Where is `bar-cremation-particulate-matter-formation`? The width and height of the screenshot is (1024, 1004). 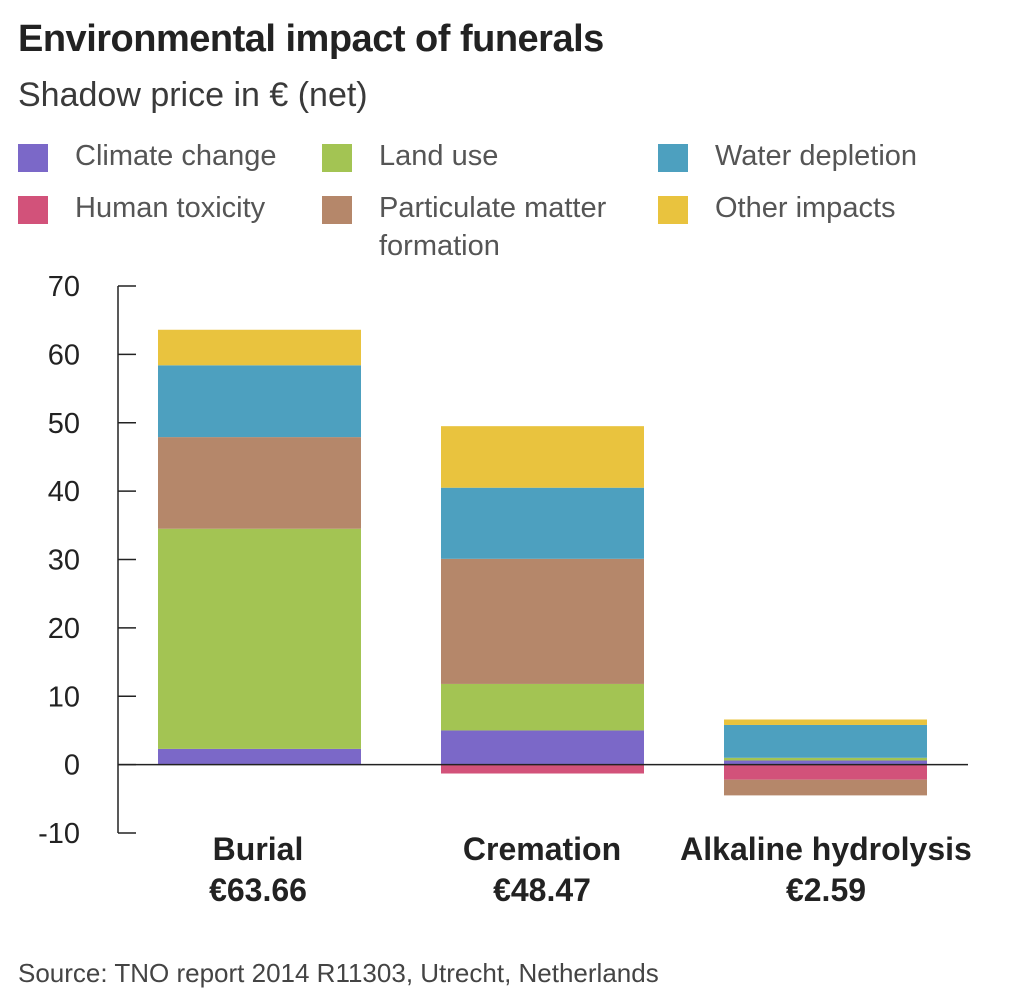
bar-cremation-particulate-matter-formation is located at coordinates (542, 621).